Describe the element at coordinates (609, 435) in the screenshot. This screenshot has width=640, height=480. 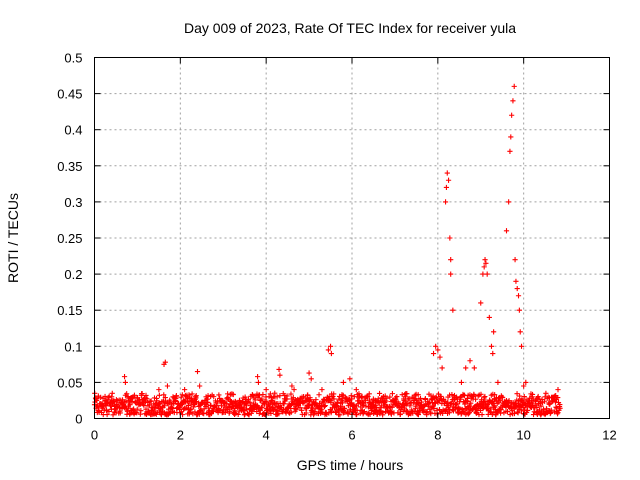
I see `x-tick-label: 12` at that location.